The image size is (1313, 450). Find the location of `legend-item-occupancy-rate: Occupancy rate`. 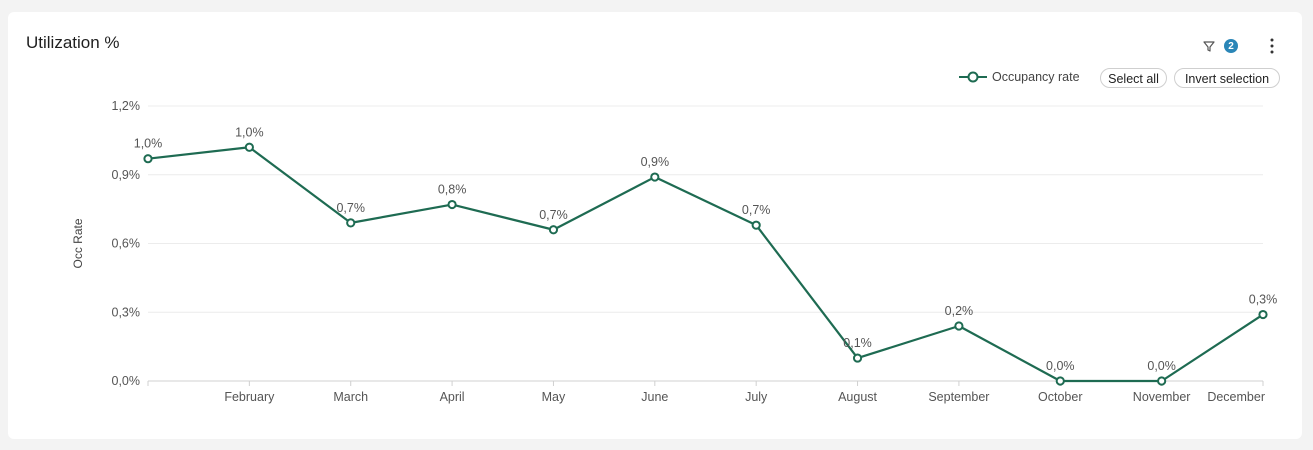

legend-item-occupancy-rate: Occupancy rate is located at coordinates (1019, 77).